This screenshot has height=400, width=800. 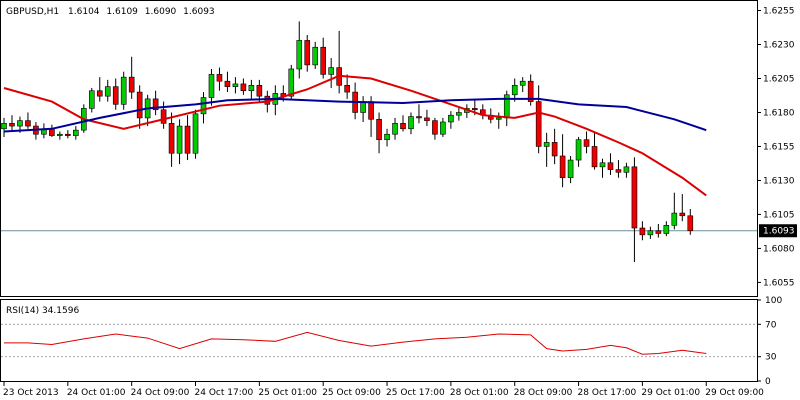 I want to click on price-tick-label: 1.6105, so click(x=779, y=215).